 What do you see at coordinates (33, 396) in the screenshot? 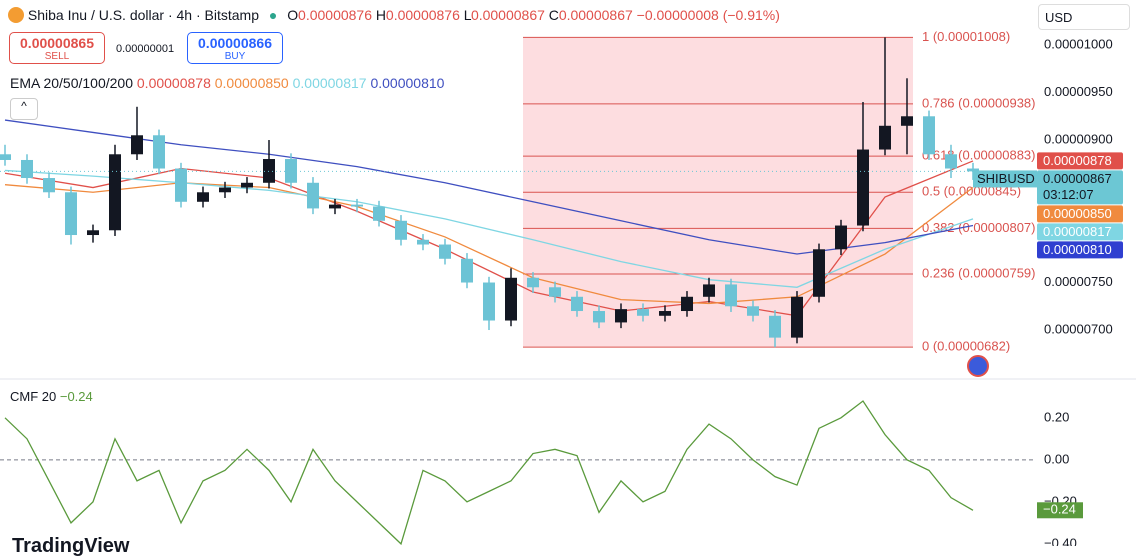
I see `cmf-title: CMF 20` at bounding box center [33, 396].